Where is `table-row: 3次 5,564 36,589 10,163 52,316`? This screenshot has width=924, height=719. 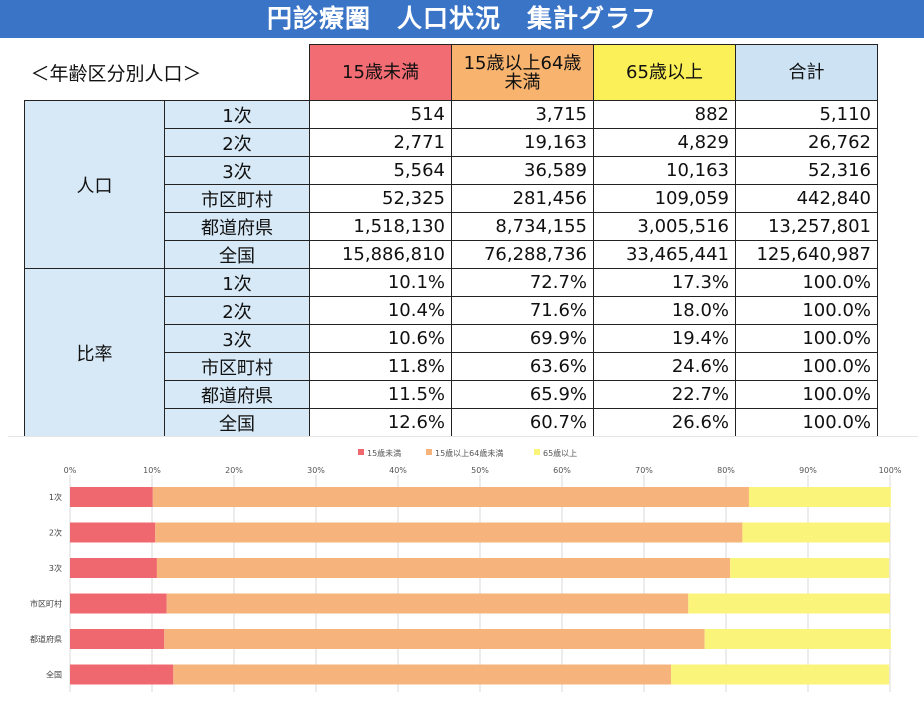 table-row: 3次 5,564 36,589 10,163 52,316 is located at coordinates (451, 170).